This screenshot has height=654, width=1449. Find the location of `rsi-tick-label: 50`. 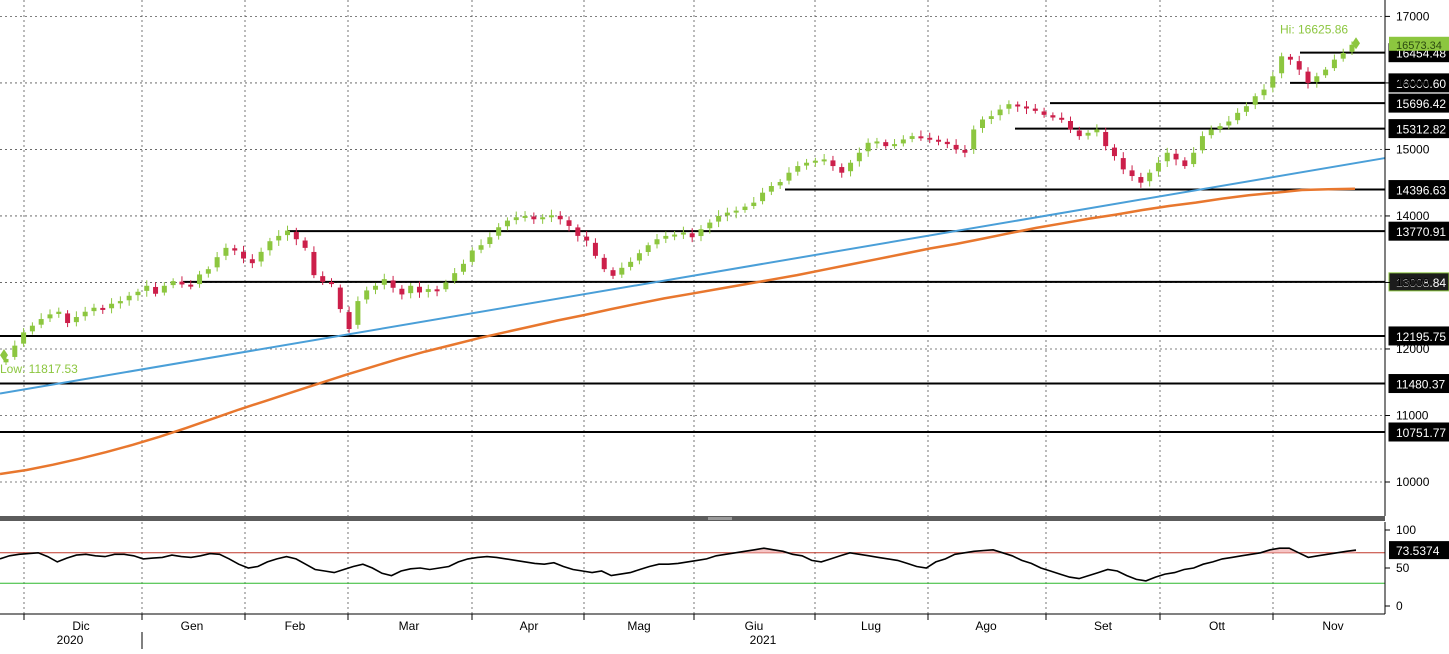

rsi-tick-label: 50 is located at coordinates (1403, 568).